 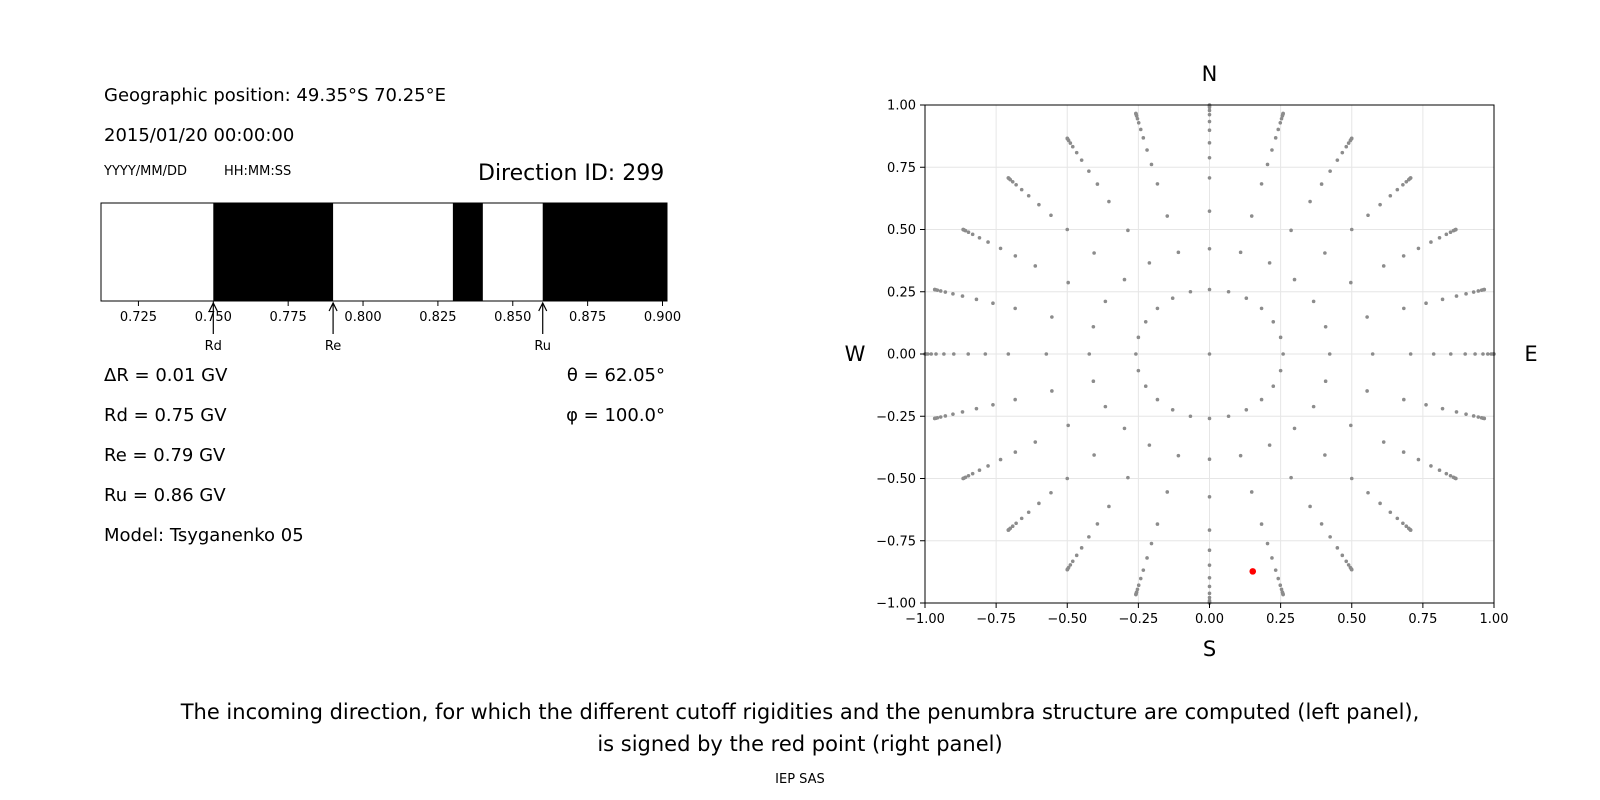 I want to click on model-name: Model: Tsyganenko 05, so click(x=204, y=535).